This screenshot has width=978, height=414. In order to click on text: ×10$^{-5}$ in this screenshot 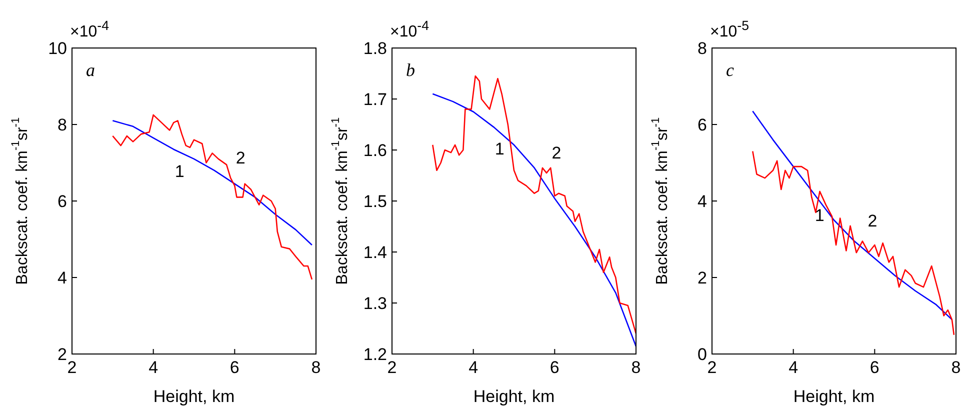, I will do `click(729, 30)`.